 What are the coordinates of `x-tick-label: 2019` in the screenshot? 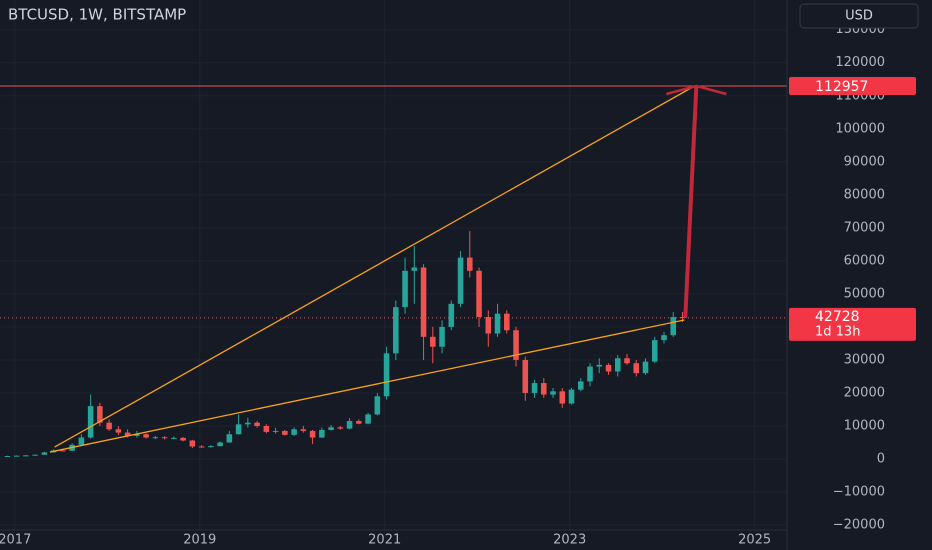 It's located at (199, 540).